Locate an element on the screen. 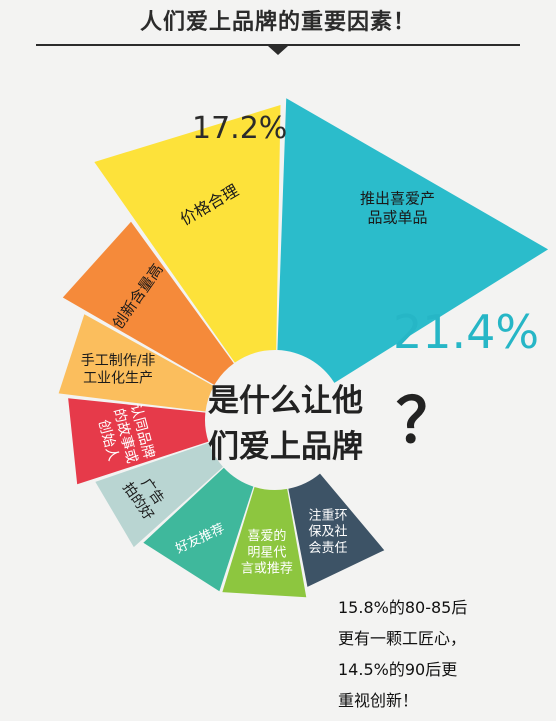 The width and height of the screenshot is (556, 721). slice-label: 注重环保及社会责任 is located at coordinates (327, 531).